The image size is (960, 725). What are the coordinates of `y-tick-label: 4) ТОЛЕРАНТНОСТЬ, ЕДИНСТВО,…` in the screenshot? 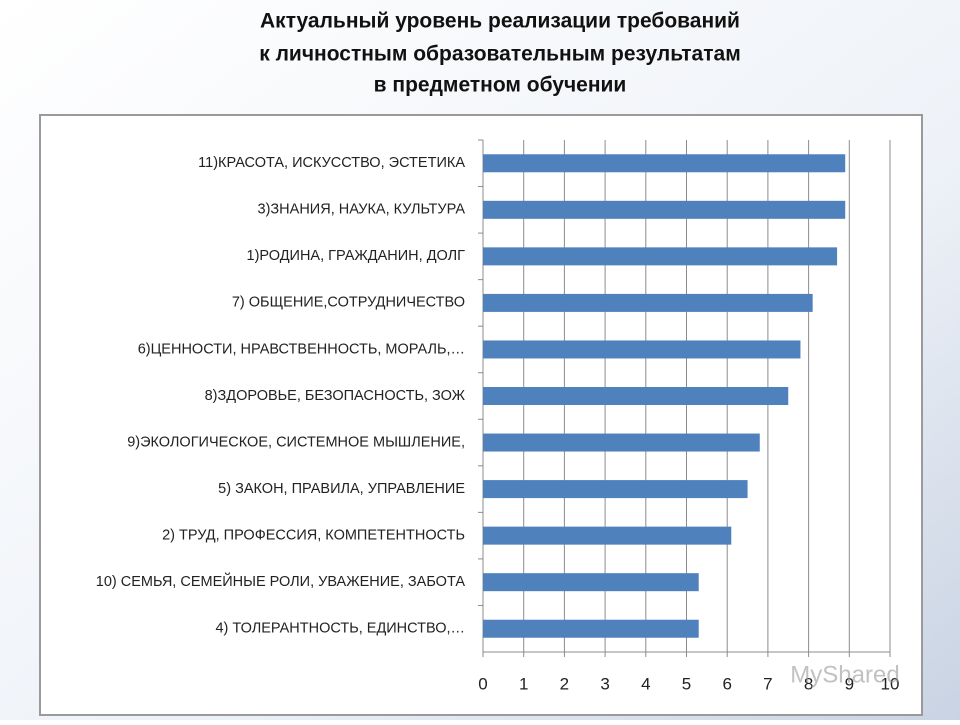 It's located at (340, 629).